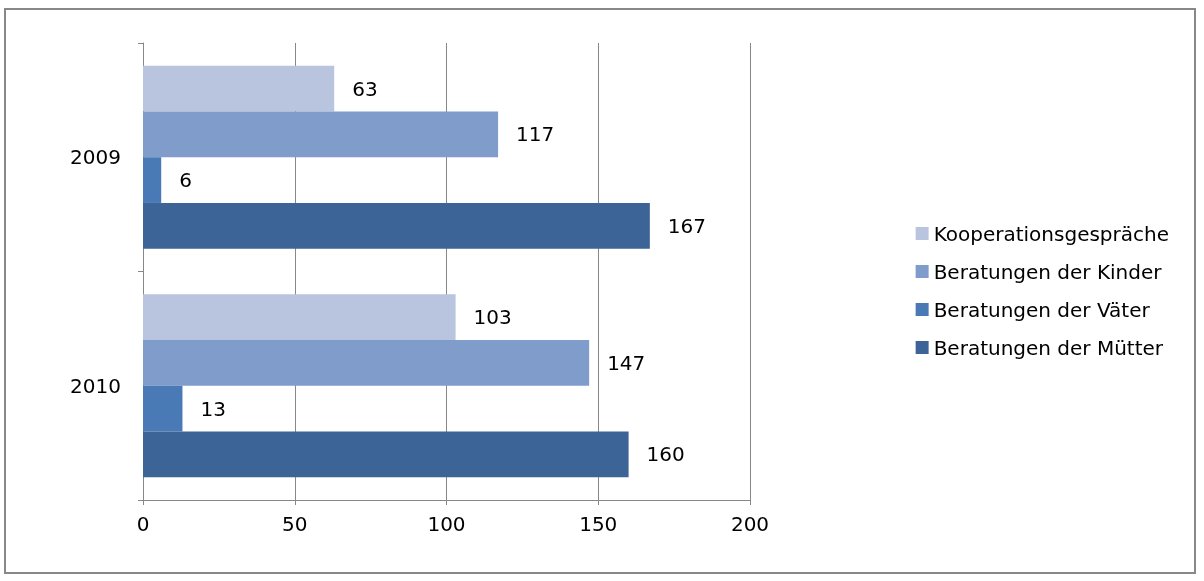 The image size is (1204, 581). Describe the element at coordinates (1051, 233) in the screenshot. I see `legend-label: Kooperationsgespräche` at that location.